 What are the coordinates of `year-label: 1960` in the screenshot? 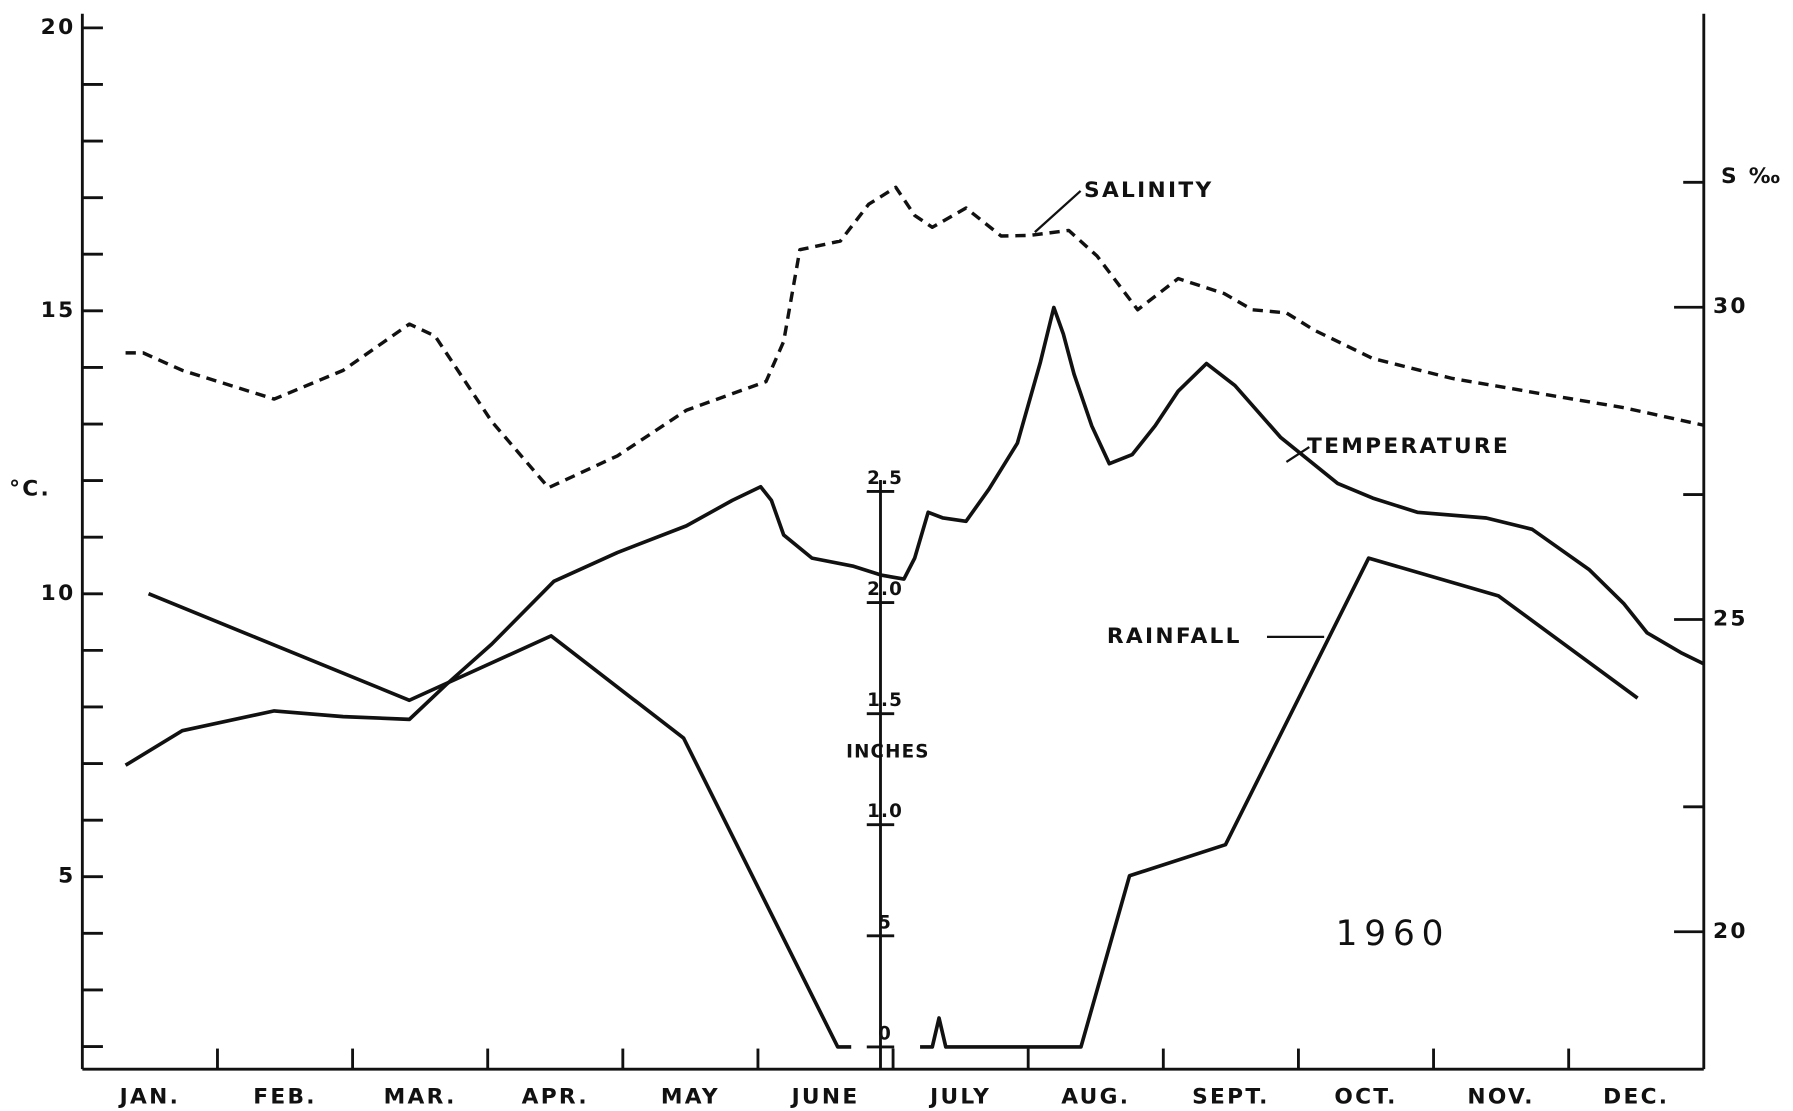 It's located at (1393, 934).